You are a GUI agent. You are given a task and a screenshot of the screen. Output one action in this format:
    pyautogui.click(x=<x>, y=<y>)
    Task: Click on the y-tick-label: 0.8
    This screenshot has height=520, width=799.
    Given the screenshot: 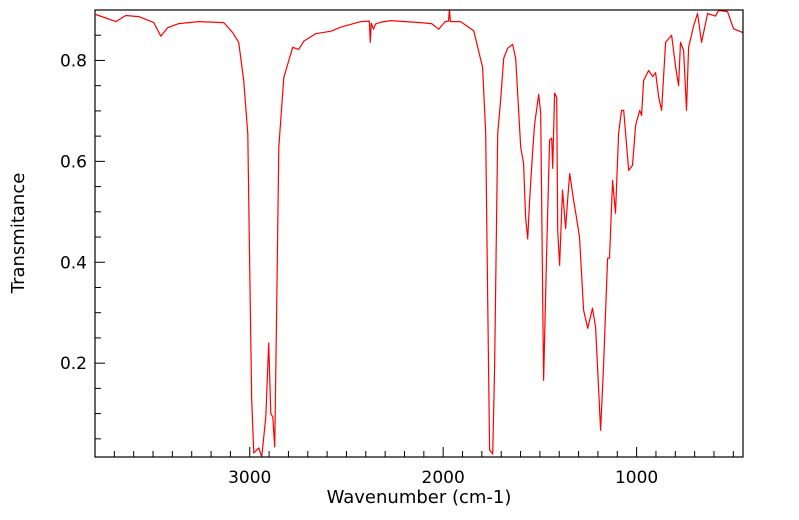 What is the action you would take?
    pyautogui.click(x=73, y=61)
    